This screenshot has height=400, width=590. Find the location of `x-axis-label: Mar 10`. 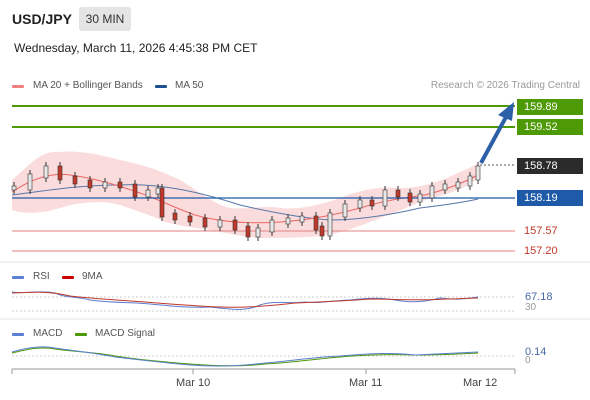

x-axis-label: Mar 10 is located at coordinates (193, 383).